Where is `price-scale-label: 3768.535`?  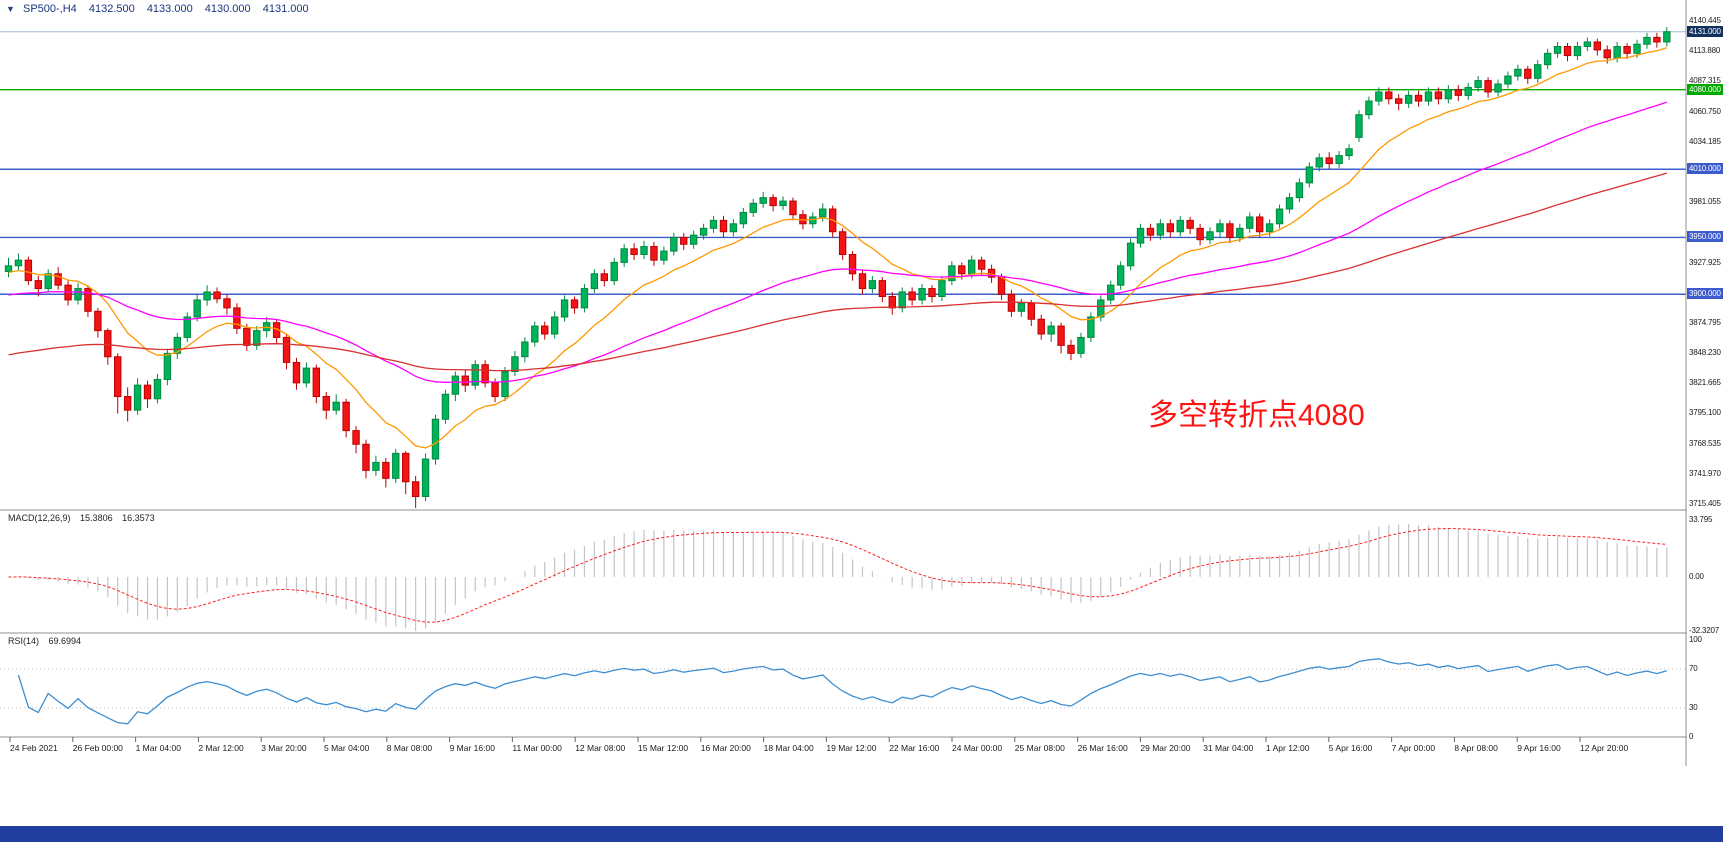
price-scale-label: 3768.535 is located at coordinates (1705, 443).